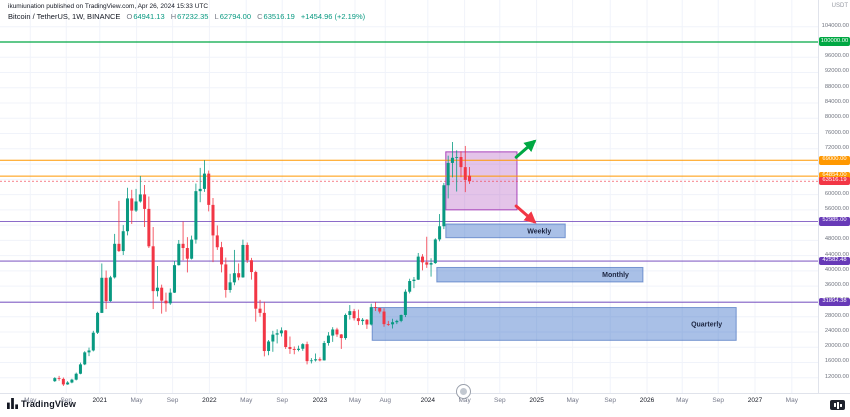 This screenshot has height=417, width=850. I want to click on low-label: L, so click(216, 16).